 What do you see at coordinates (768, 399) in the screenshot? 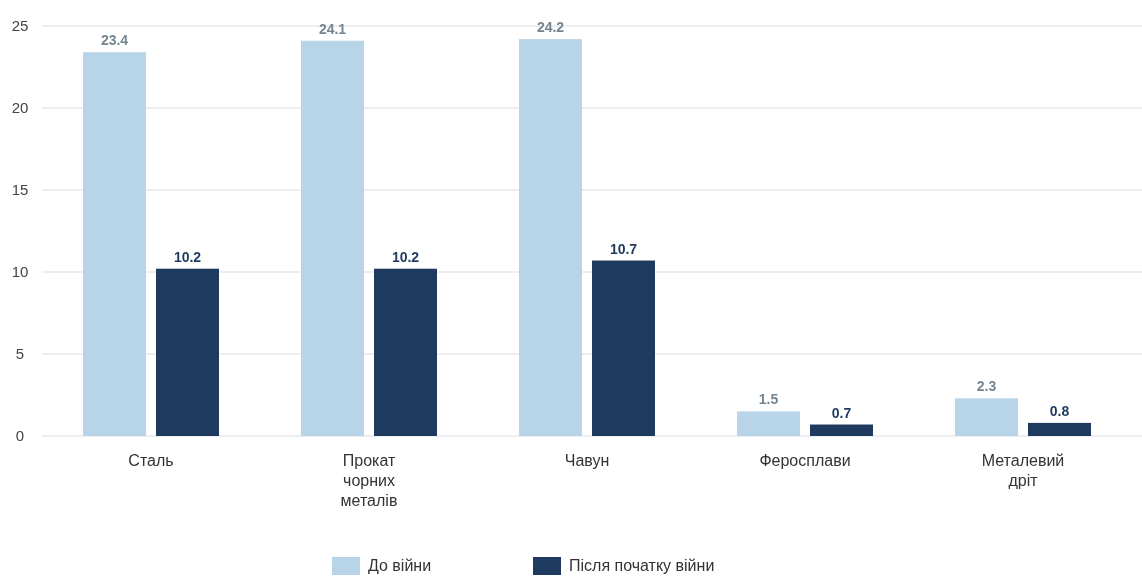
I see `data-label: 1.5` at bounding box center [768, 399].